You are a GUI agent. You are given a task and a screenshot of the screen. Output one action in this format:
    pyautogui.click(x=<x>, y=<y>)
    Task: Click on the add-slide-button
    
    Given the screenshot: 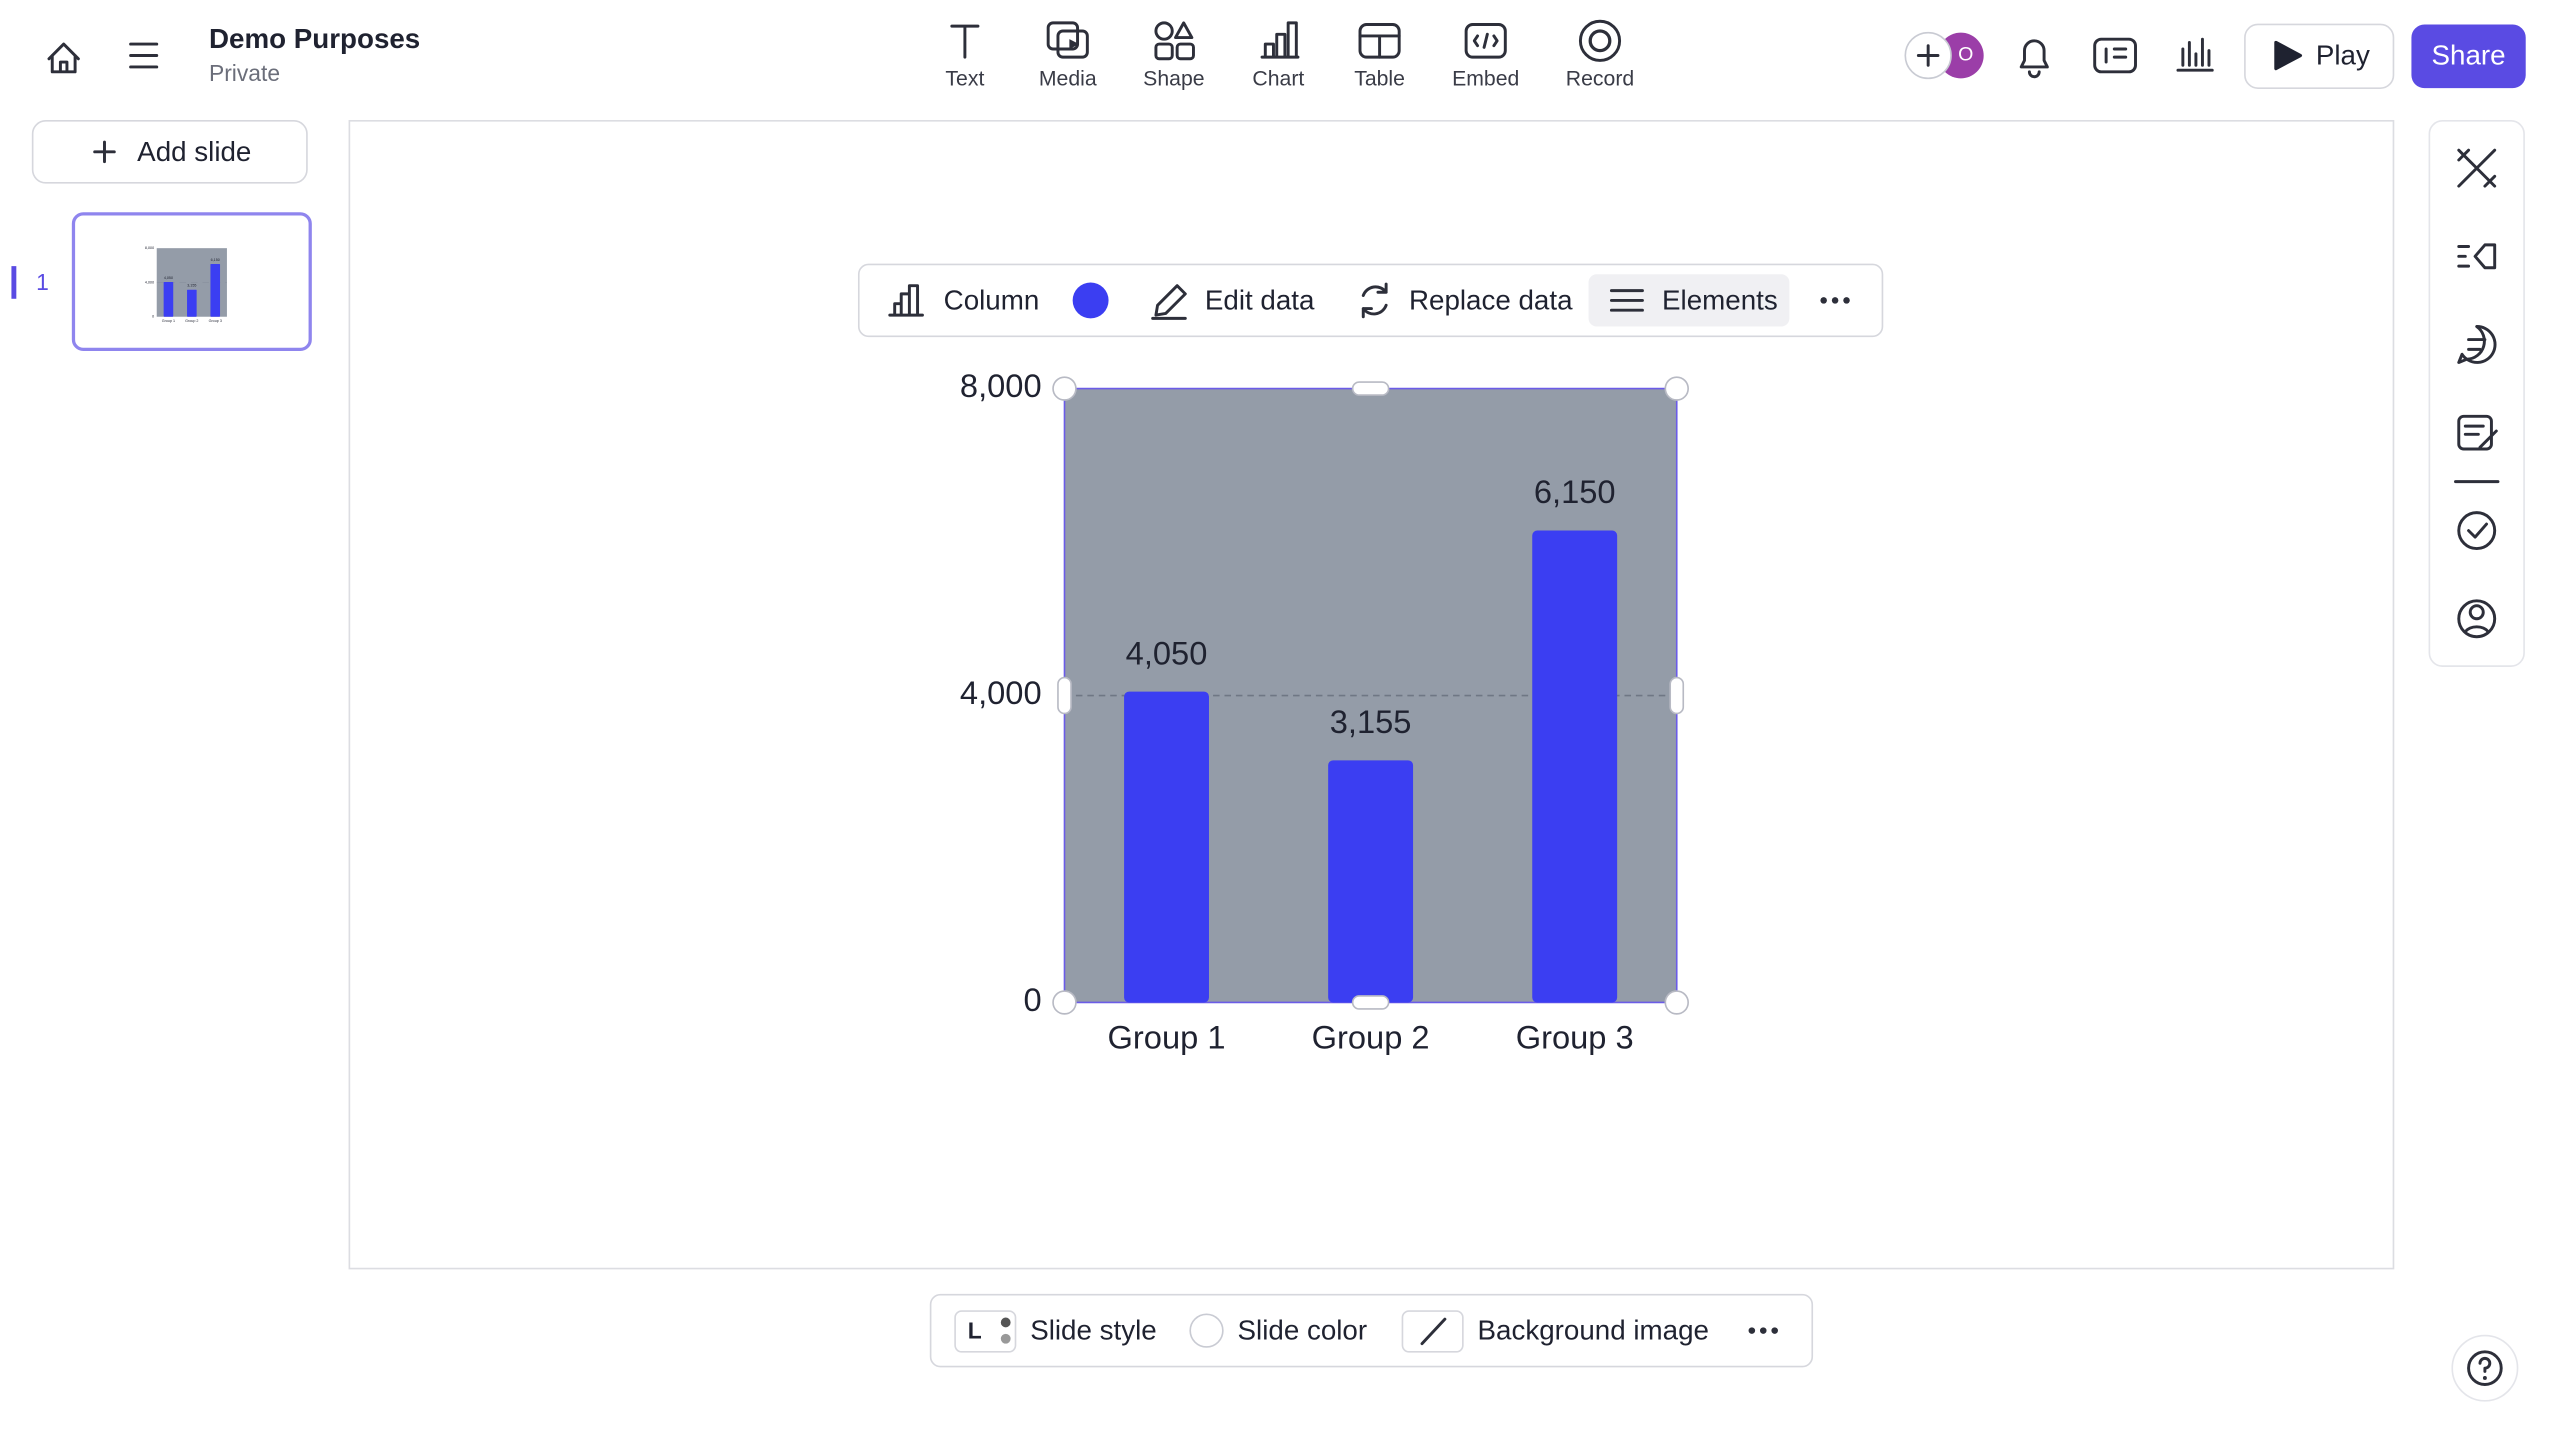 What is the action you would take?
    pyautogui.click(x=169, y=152)
    